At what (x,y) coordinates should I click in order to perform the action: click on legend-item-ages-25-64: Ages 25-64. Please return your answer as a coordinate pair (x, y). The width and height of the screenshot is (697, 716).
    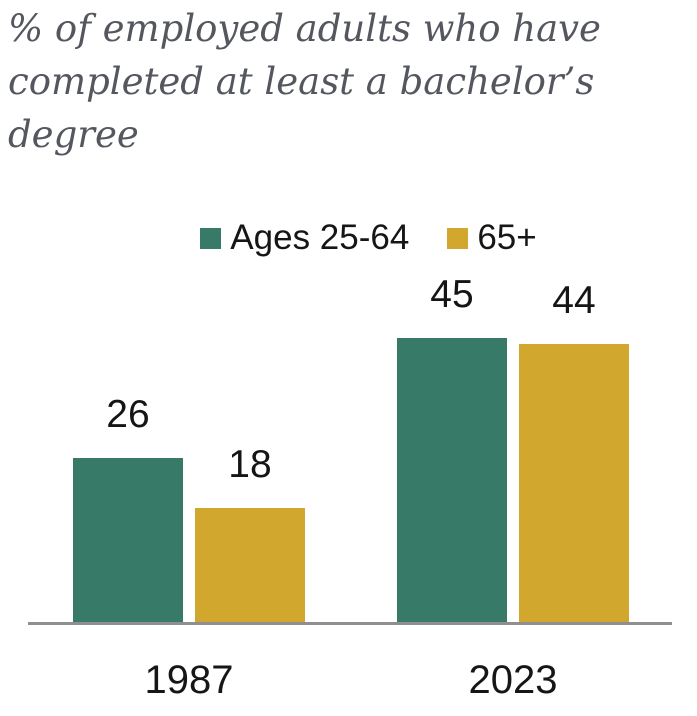
    Looking at the image, I should click on (304, 238).